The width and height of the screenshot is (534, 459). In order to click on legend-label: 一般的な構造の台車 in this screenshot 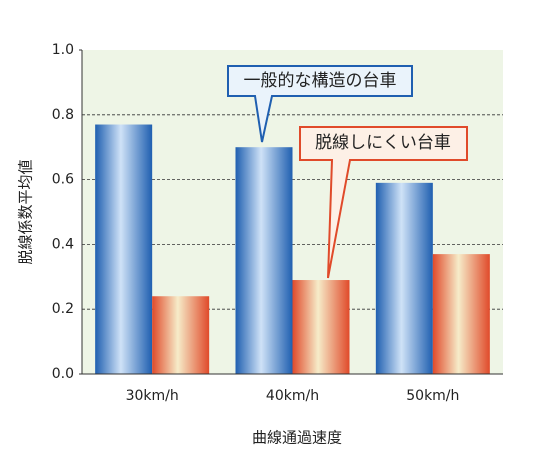, I will do `click(320, 81)`.